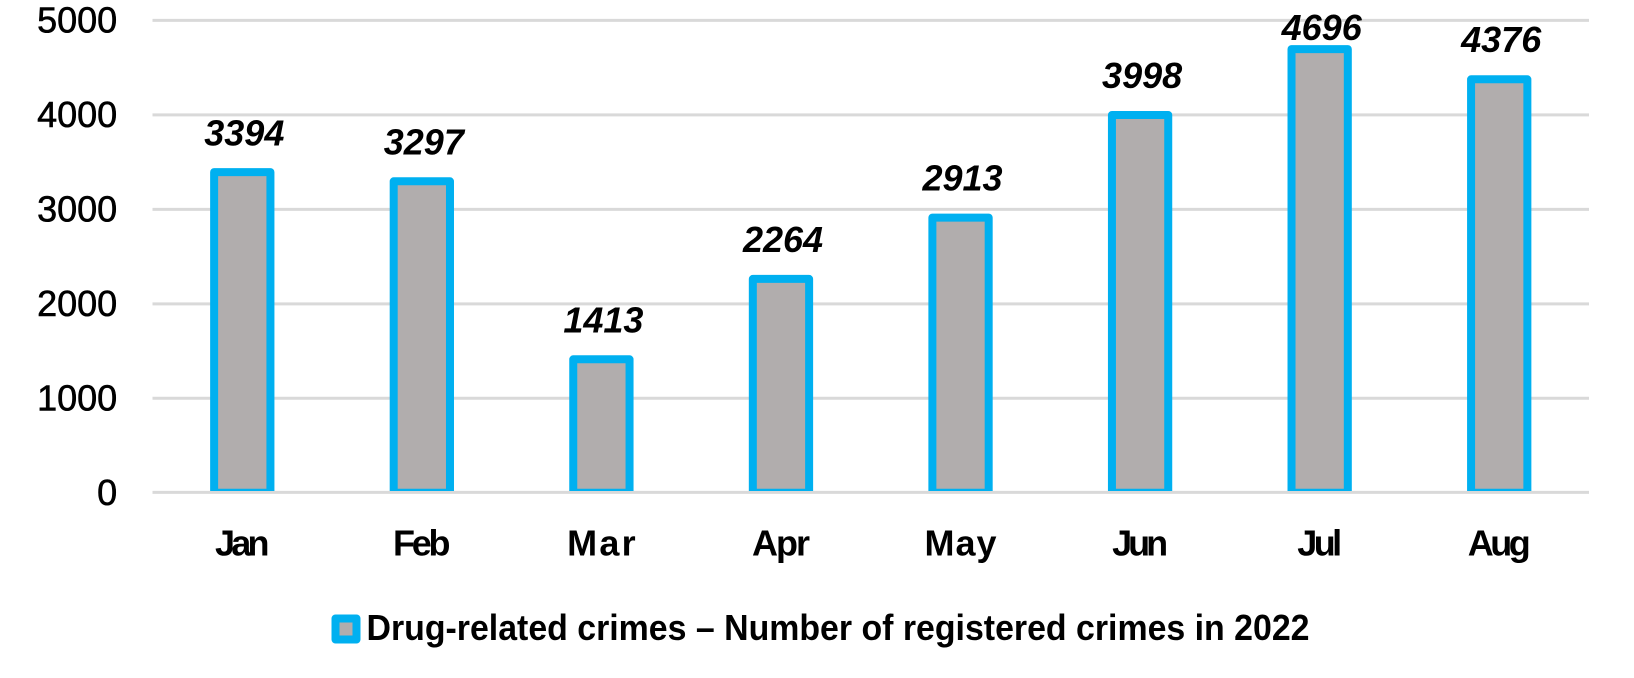 The image size is (1634, 678). What do you see at coordinates (422, 542) in the screenshot?
I see `svg-text: Feb` at bounding box center [422, 542].